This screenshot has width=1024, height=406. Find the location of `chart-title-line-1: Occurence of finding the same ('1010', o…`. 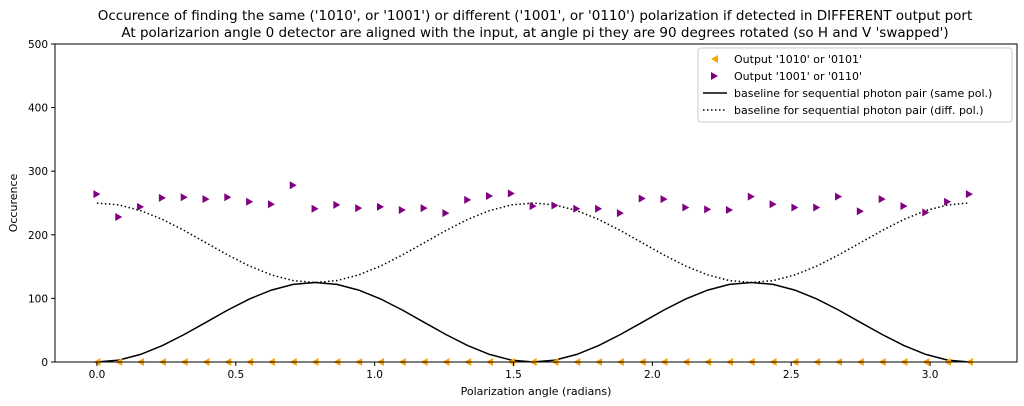

chart-title-line-1: Occurence of finding the same ('1010', o… is located at coordinates (535, 16).